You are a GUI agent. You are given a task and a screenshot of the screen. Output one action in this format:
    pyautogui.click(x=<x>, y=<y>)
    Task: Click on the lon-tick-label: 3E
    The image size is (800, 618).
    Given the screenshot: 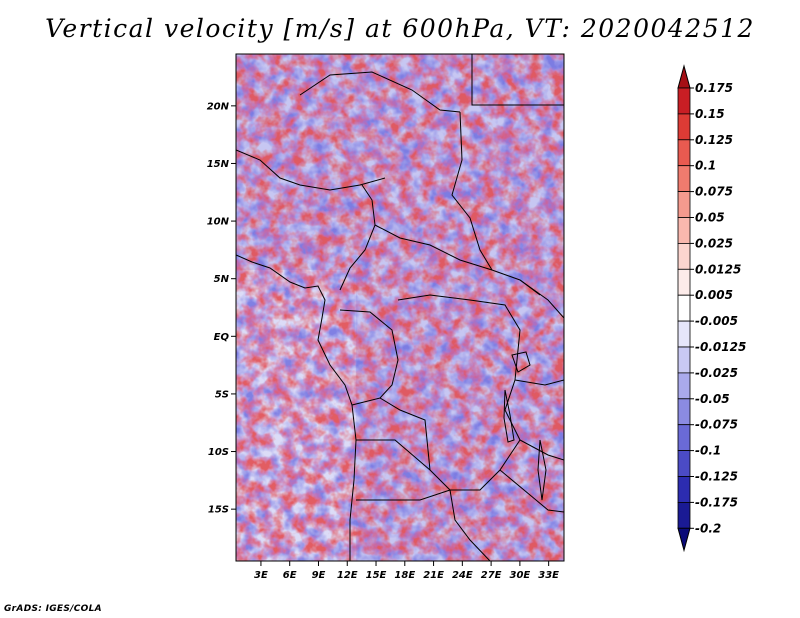 What is the action you would take?
    pyautogui.click(x=261, y=575)
    